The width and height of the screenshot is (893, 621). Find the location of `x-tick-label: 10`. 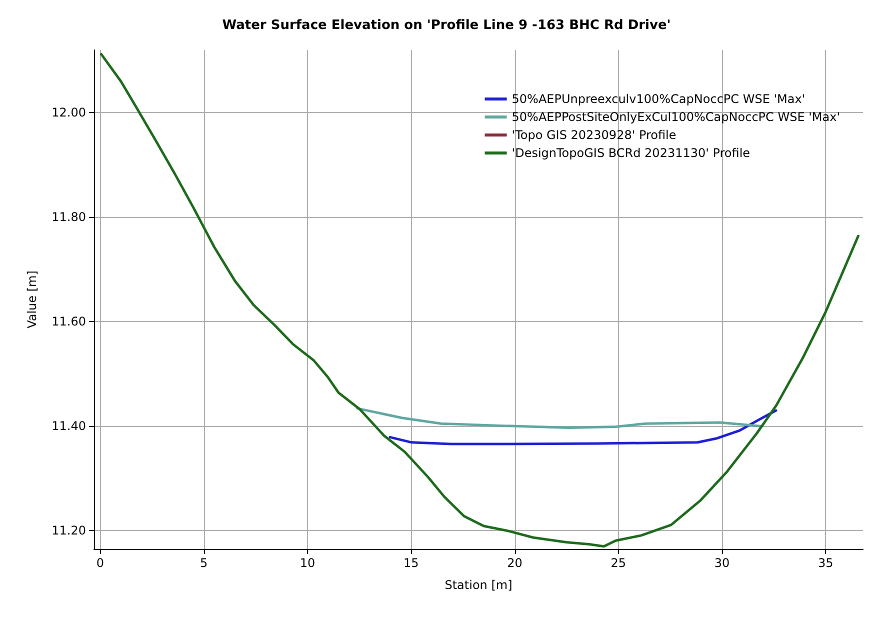

x-tick-label: 10 is located at coordinates (308, 563).